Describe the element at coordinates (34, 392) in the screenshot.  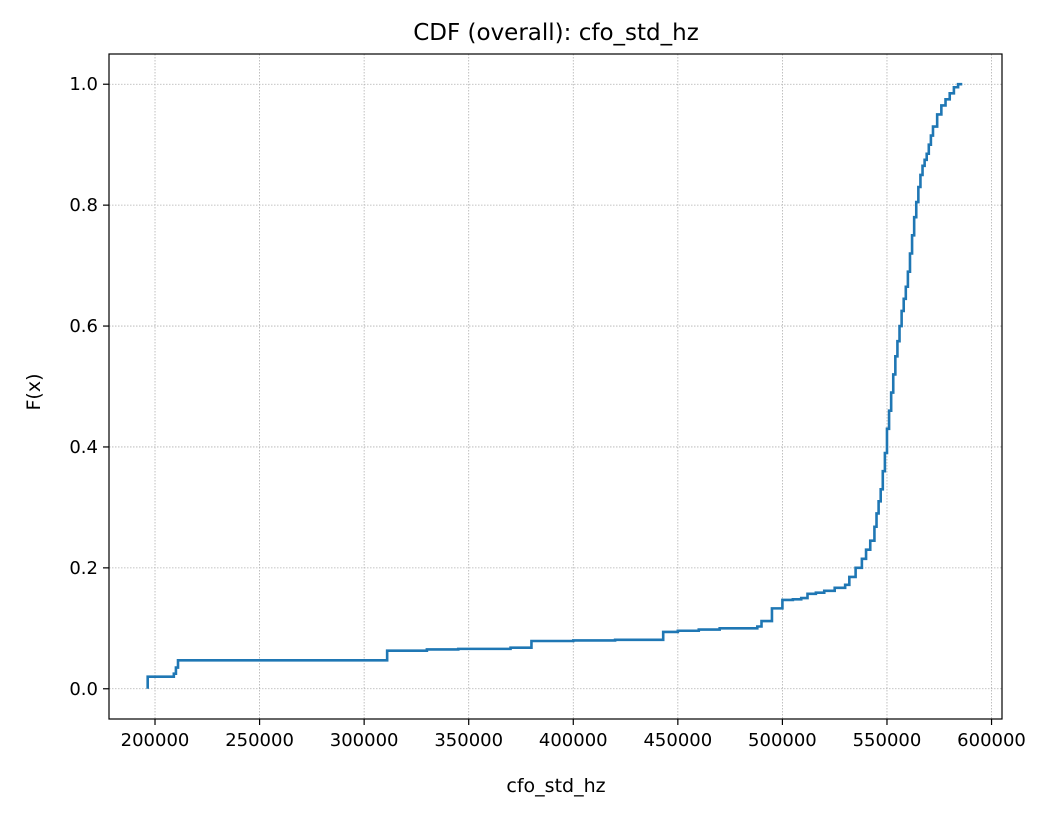
I see `y-axis-label: F(x)` at that location.